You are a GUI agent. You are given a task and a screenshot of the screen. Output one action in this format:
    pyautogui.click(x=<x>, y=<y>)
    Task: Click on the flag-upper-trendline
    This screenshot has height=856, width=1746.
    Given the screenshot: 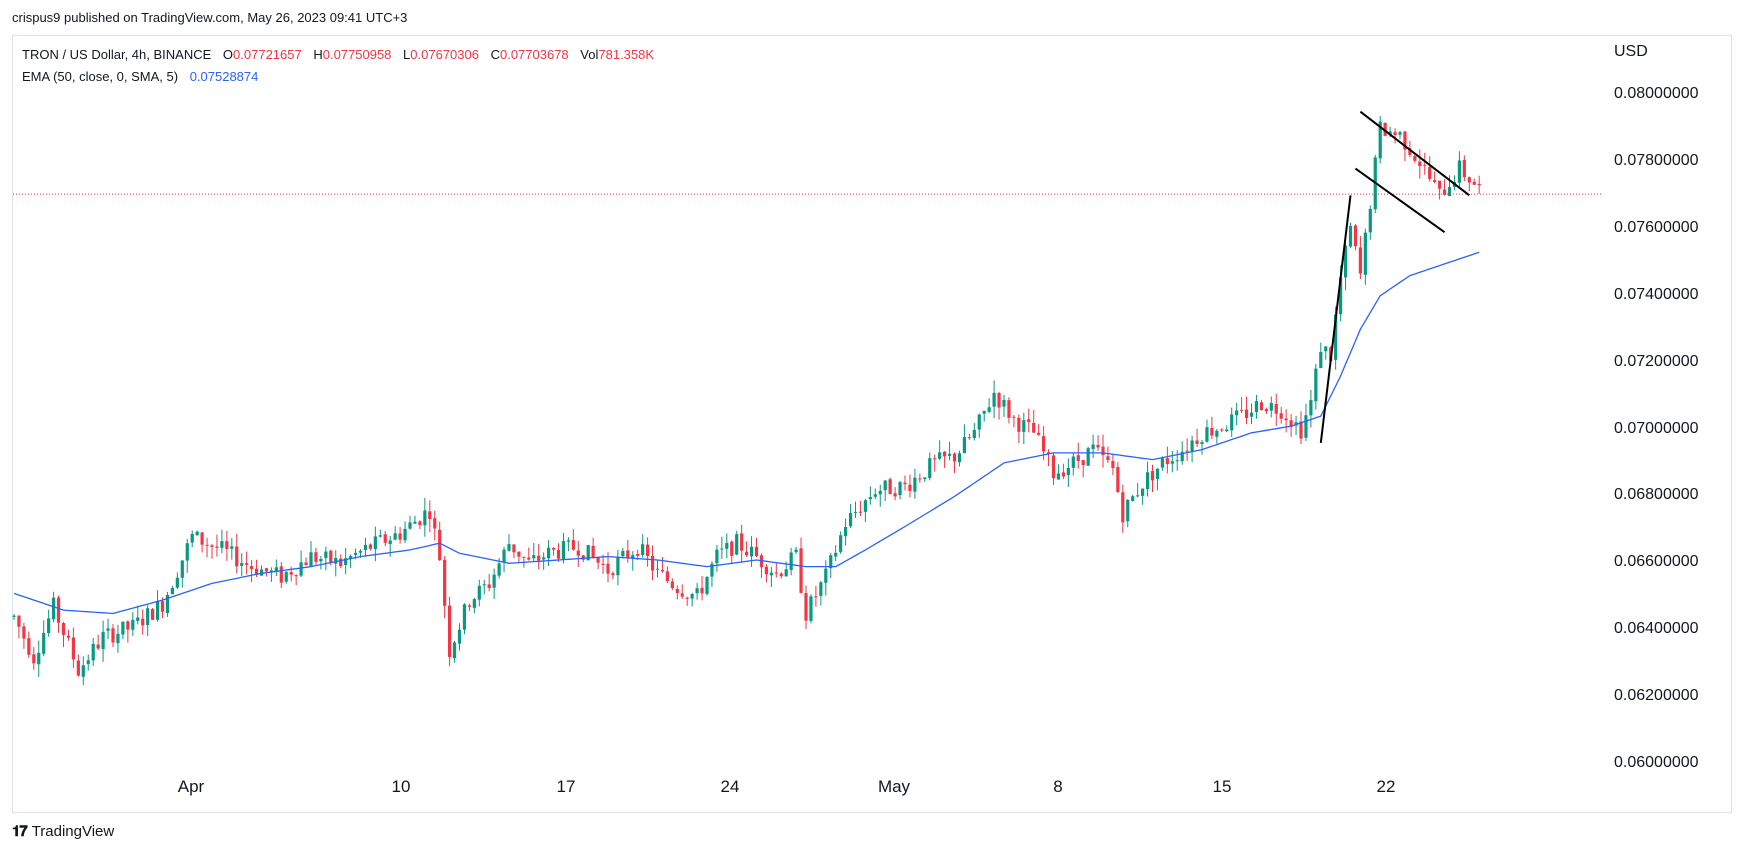 What is the action you would take?
    pyautogui.click(x=1414, y=153)
    